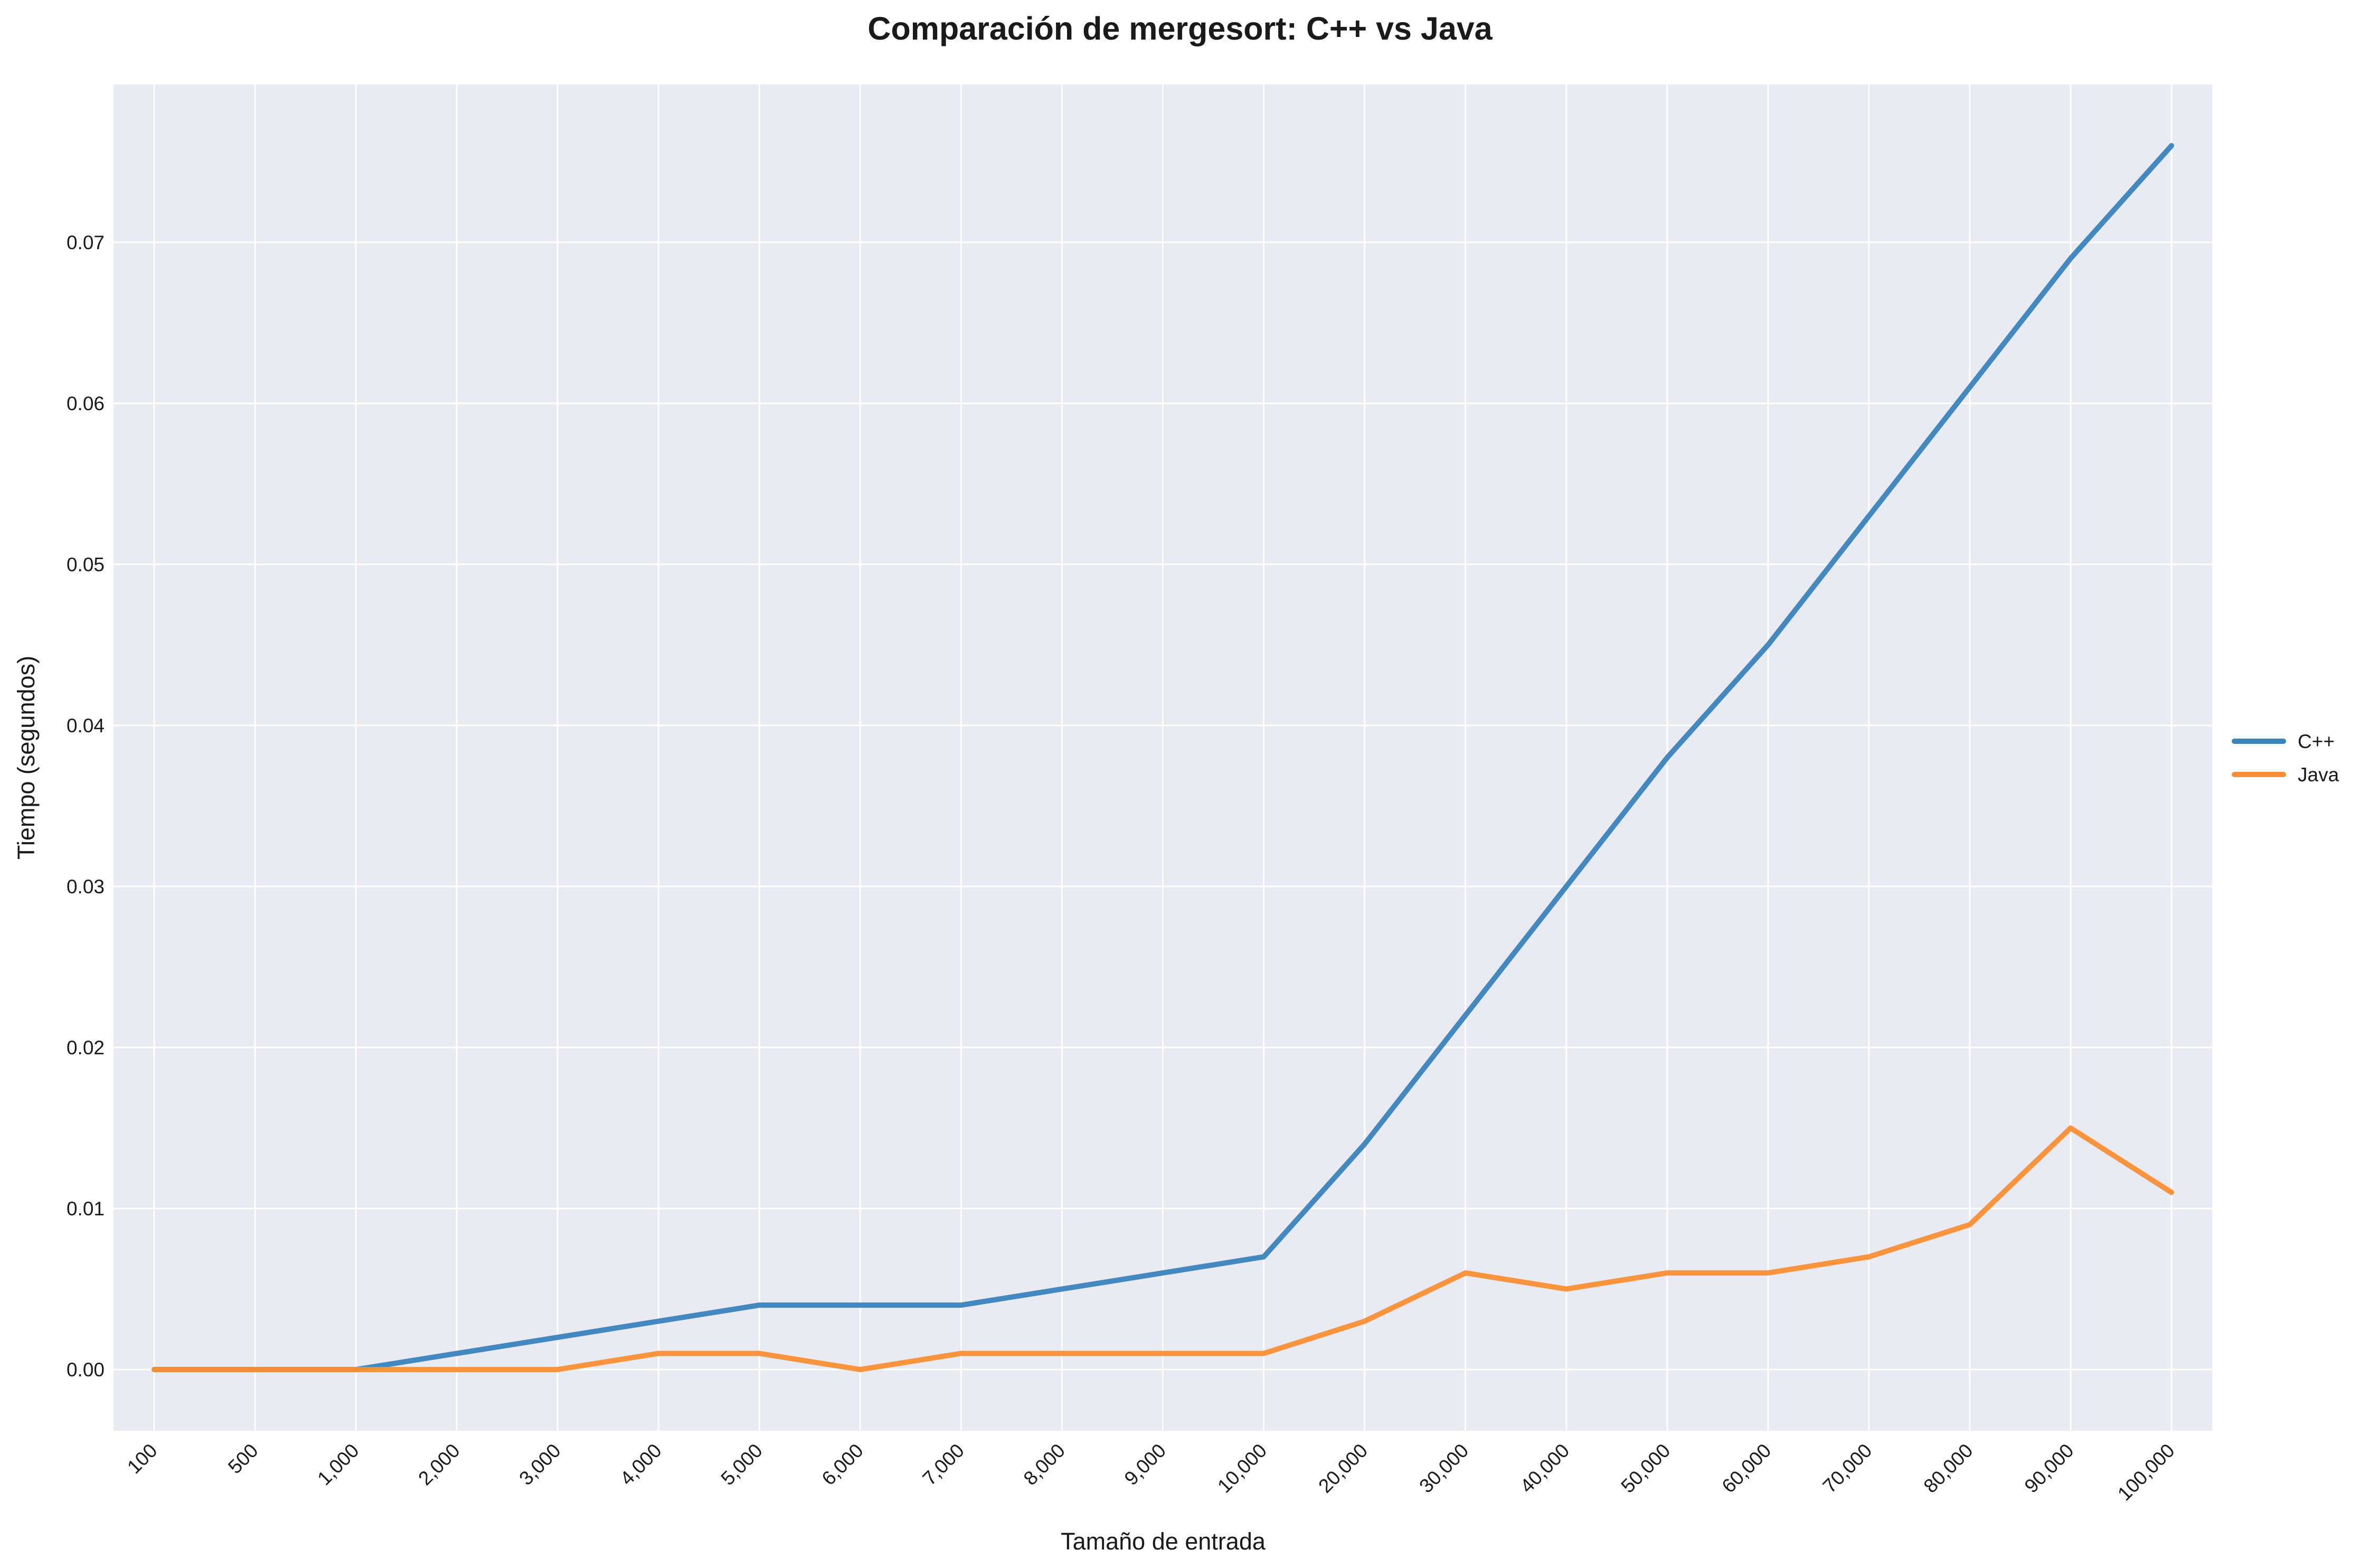 The width and height of the screenshot is (2360, 1568). I want to click on y-axis-label: Tiempo (segundos), so click(26, 757).